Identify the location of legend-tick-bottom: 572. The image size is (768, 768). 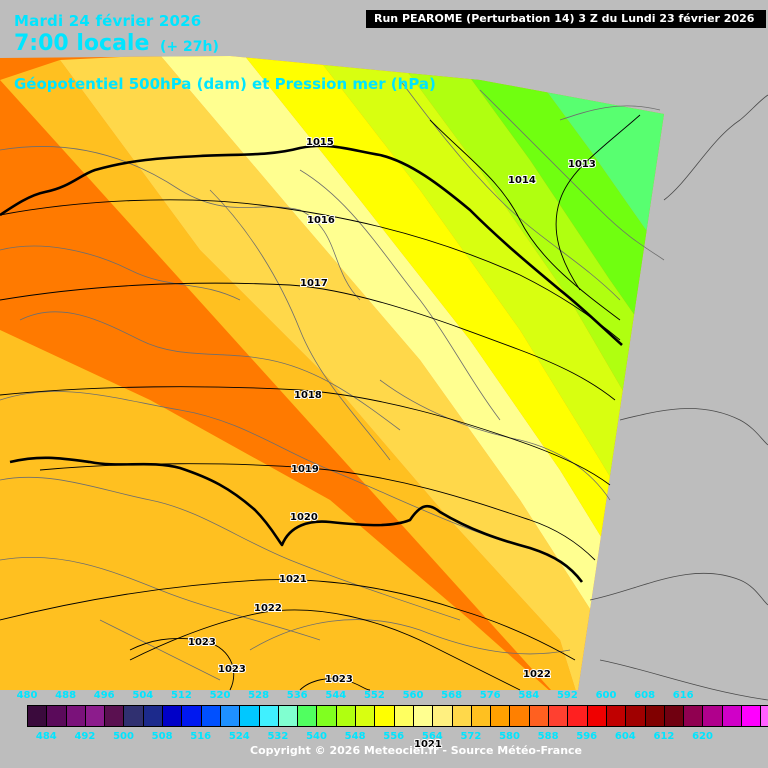
(471, 736).